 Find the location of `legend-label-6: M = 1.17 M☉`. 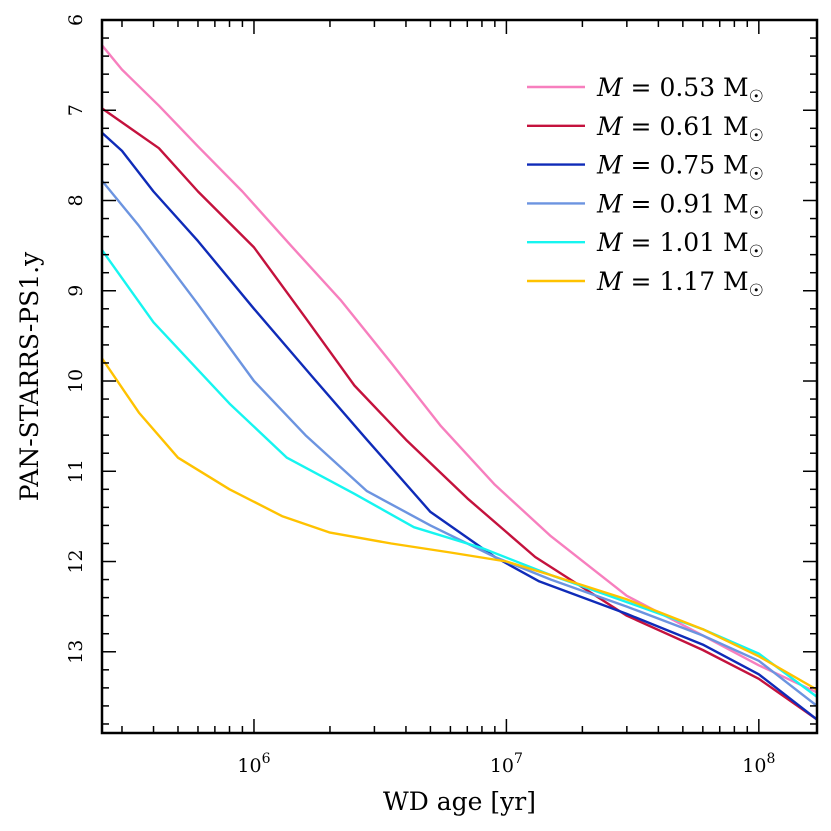

legend-label-6: M = 1.17 M☉ is located at coordinates (680, 284).